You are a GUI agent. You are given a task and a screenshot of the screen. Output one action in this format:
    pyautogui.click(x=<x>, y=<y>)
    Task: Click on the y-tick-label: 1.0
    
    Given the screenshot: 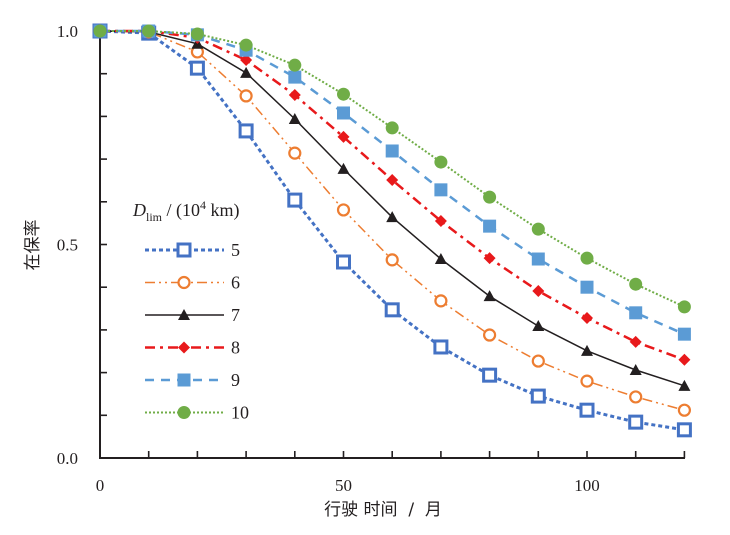 What is the action you would take?
    pyautogui.click(x=67, y=31)
    